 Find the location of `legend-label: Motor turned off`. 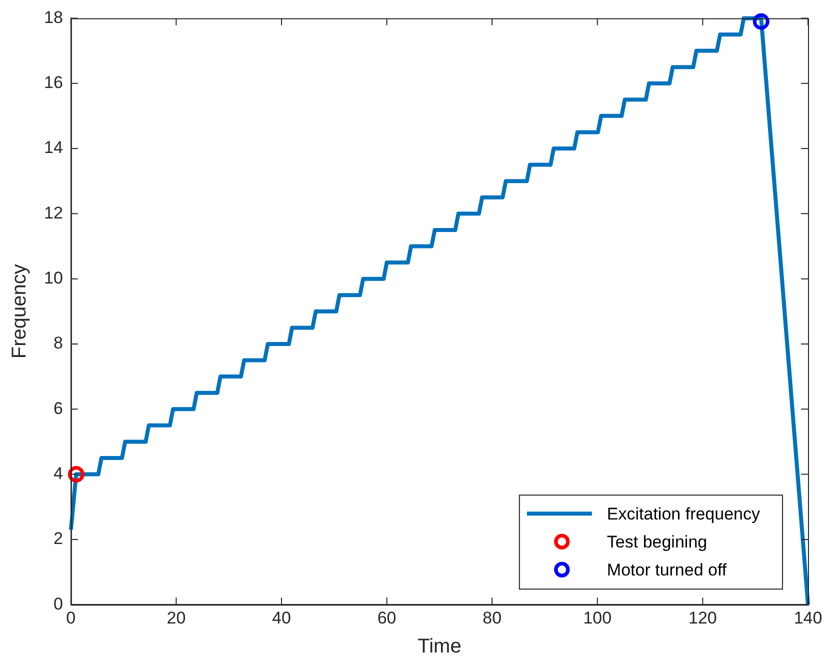

legend-label: Motor turned off is located at coordinates (666, 570).